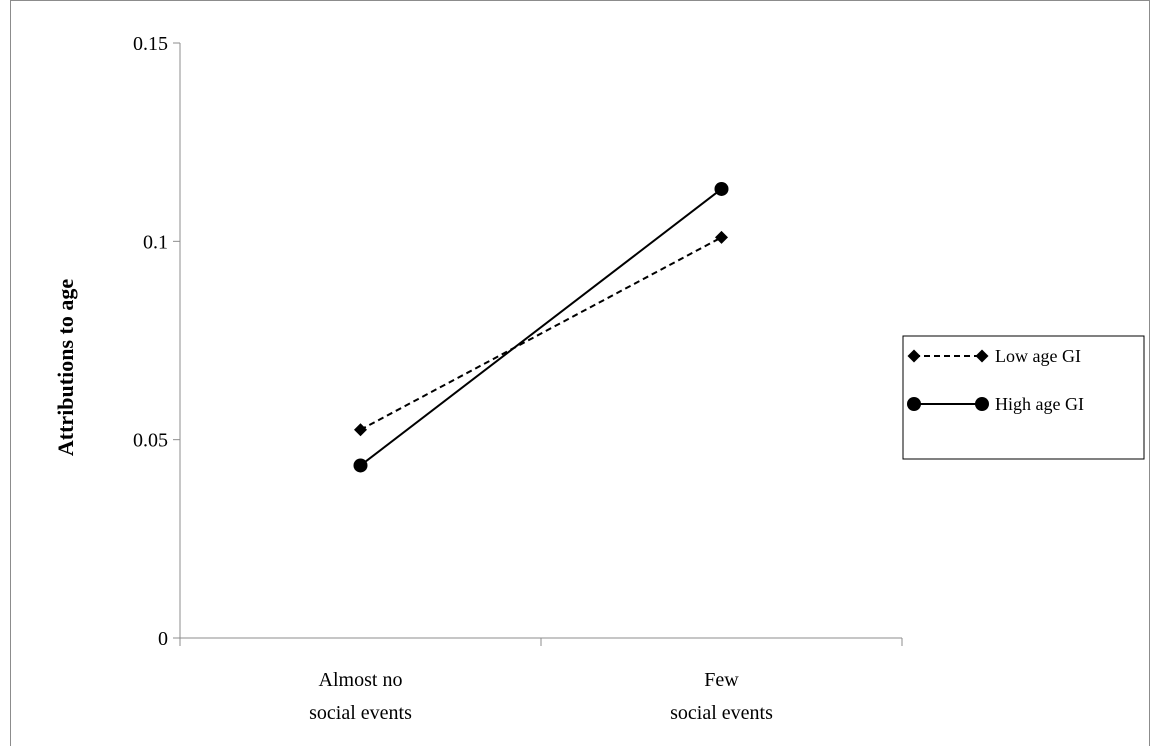  Describe the element at coordinates (150, 44) in the screenshot. I see `y-tick-label: 0.15` at that location.